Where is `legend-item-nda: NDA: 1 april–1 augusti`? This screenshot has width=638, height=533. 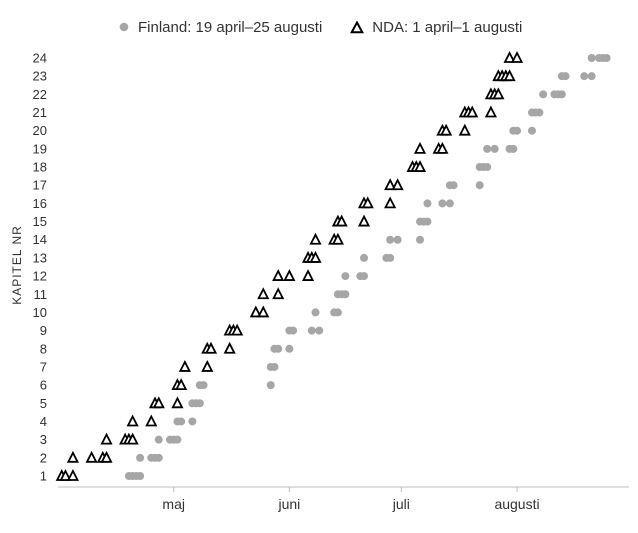
legend-item-nda: NDA: 1 april–1 augusti is located at coordinates (436, 27).